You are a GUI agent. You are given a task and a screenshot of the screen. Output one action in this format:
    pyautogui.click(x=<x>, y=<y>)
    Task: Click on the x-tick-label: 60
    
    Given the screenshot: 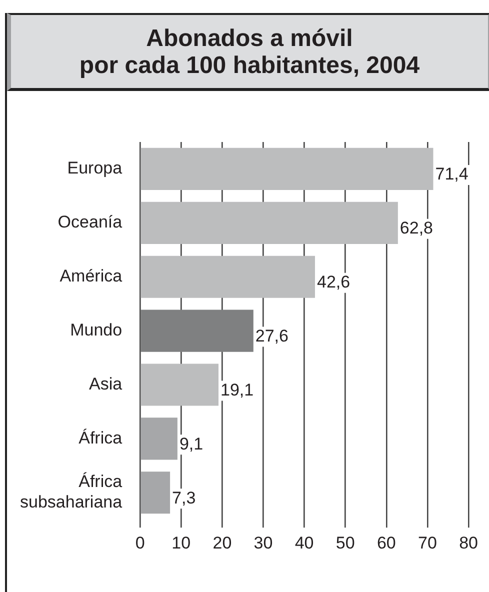 What is the action you would take?
    pyautogui.click(x=386, y=542)
    